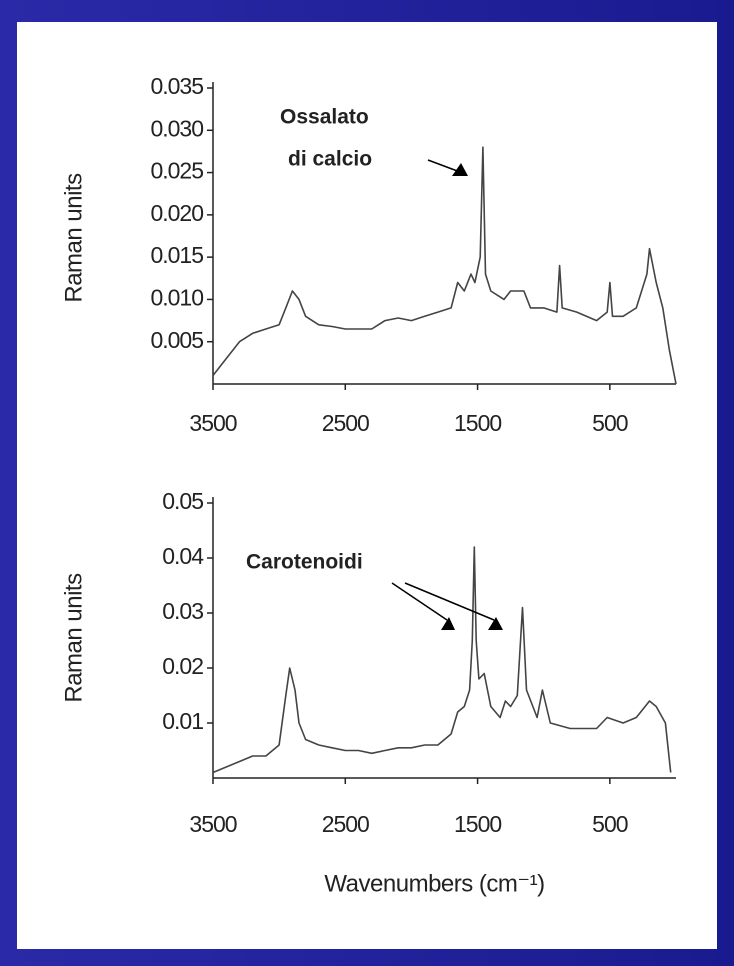 This screenshot has height=966, width=734. What do you see at coordinates (442, 660) in the screenshot?
I see `spectrum-line` at bounding box center [442, 660].